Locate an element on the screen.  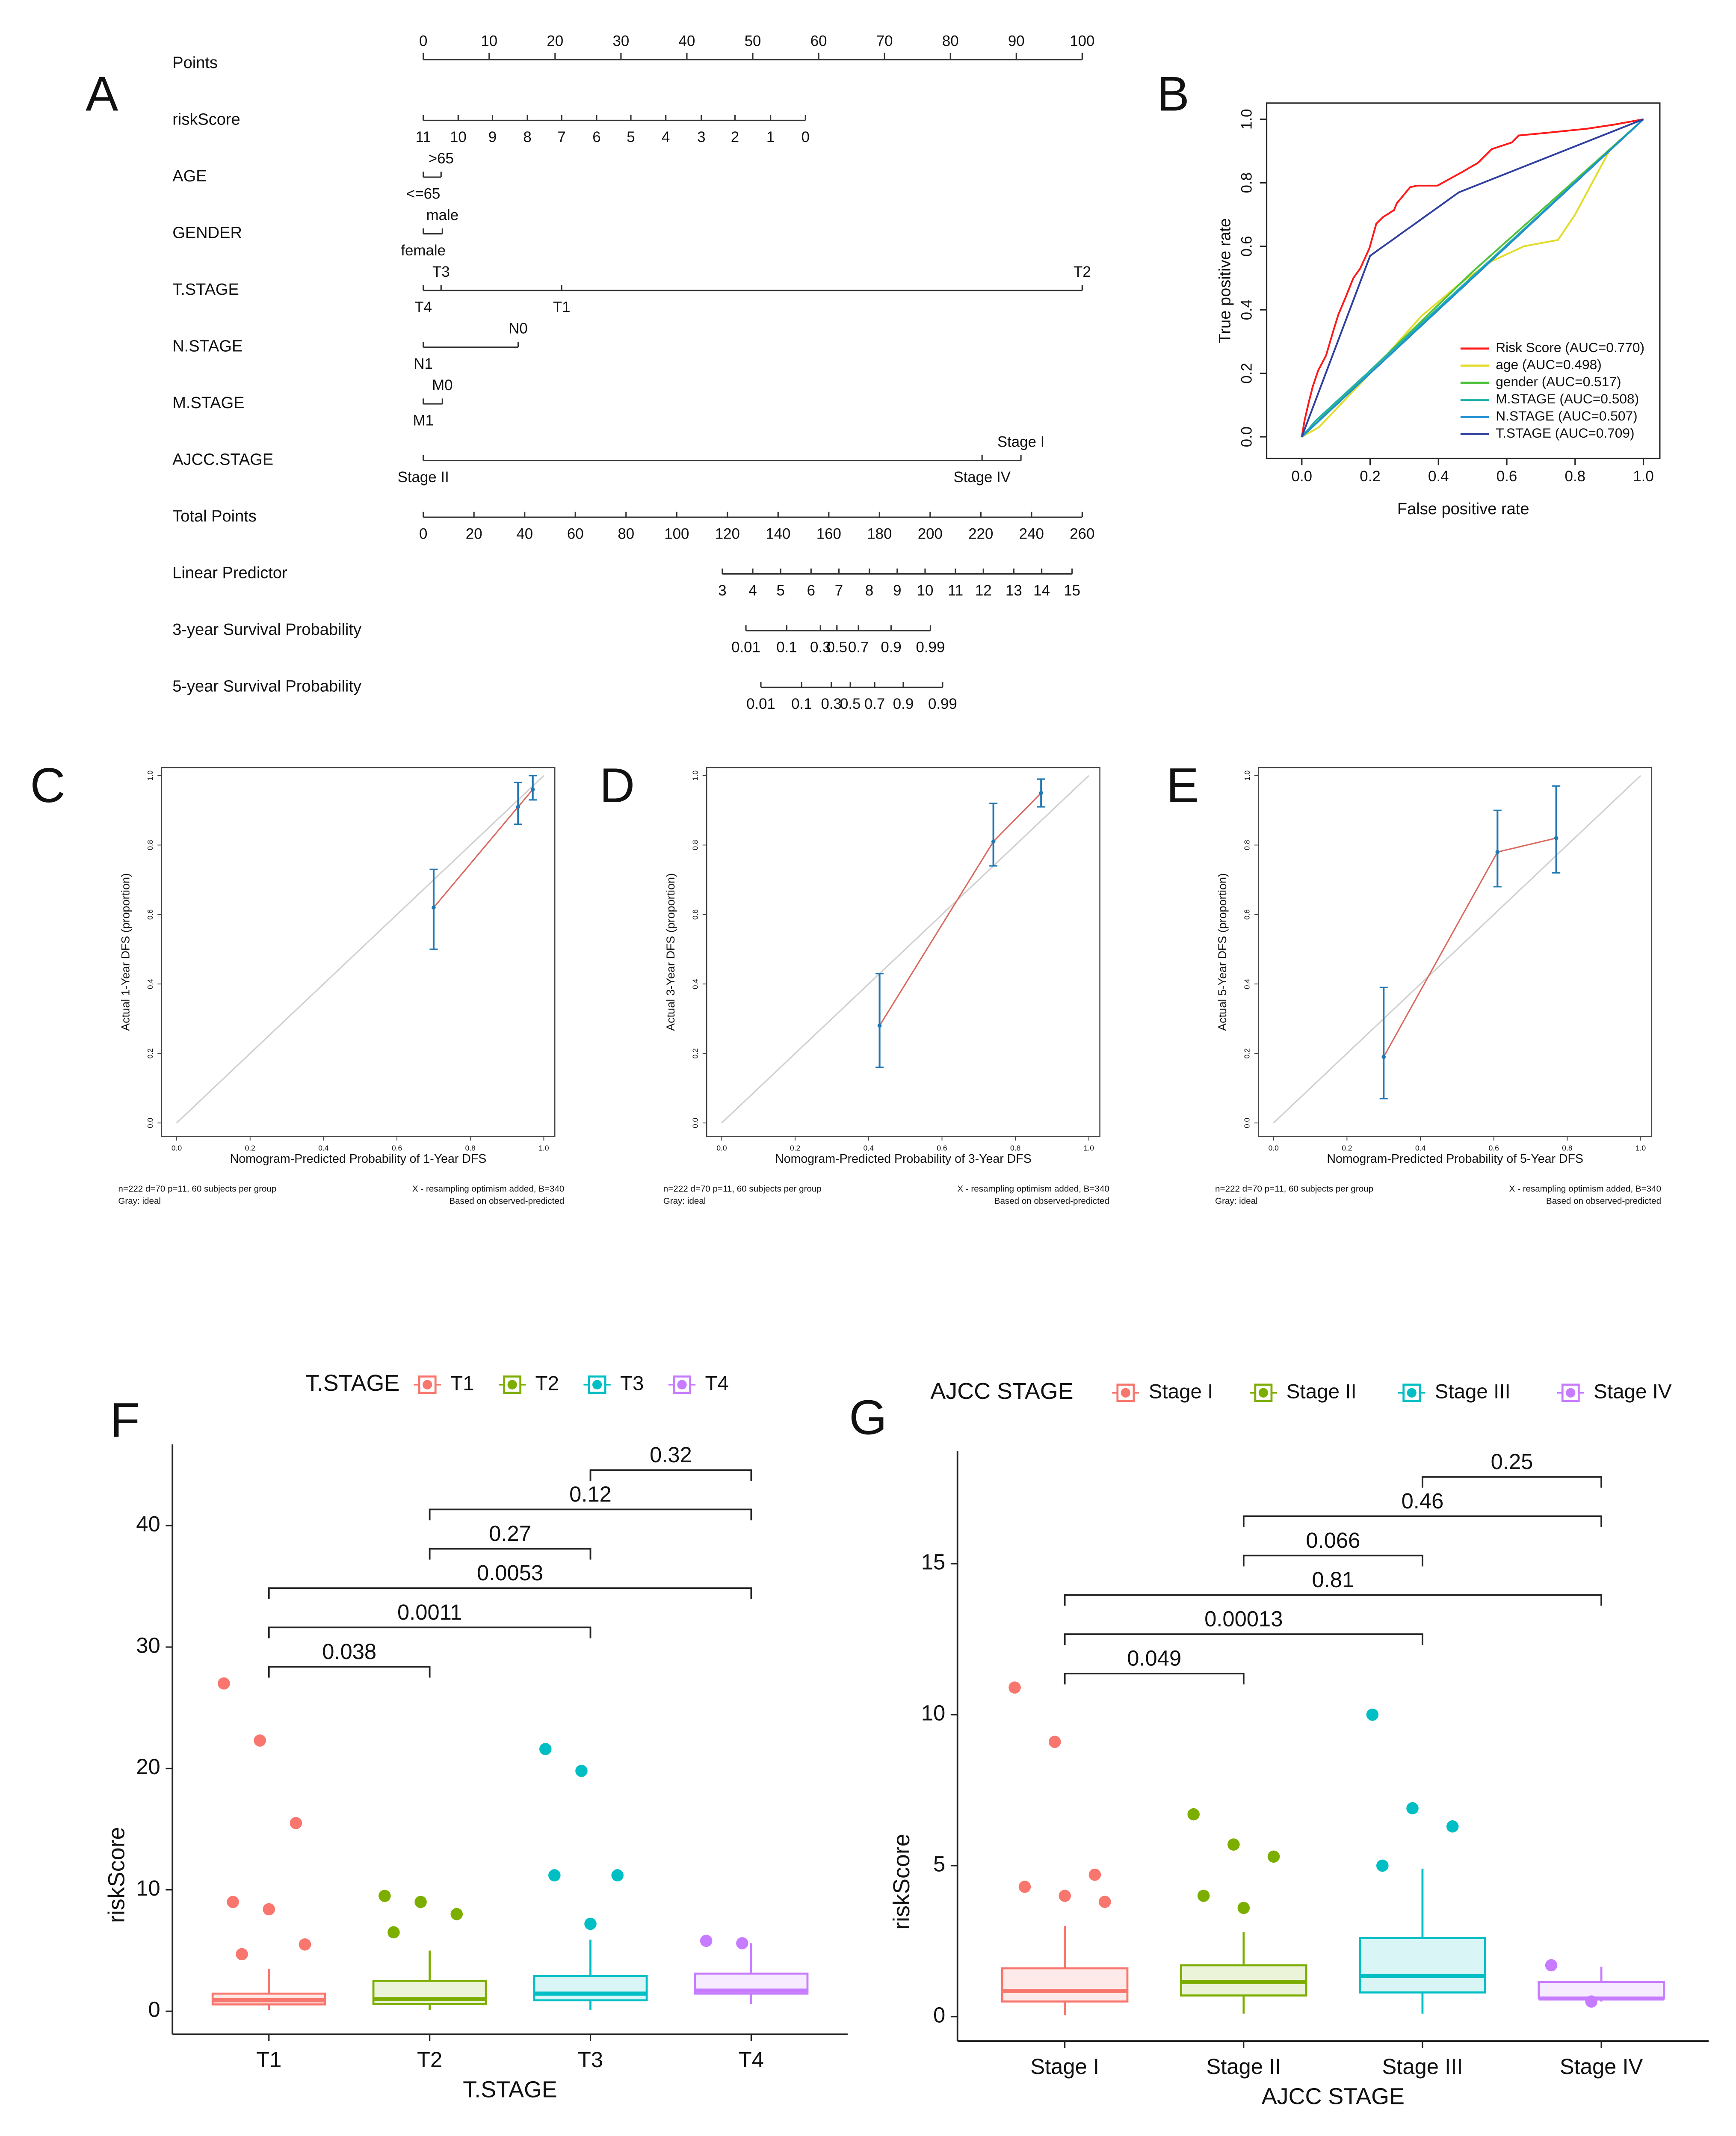
scale-label: 3 is located at coordinates (701, 137).